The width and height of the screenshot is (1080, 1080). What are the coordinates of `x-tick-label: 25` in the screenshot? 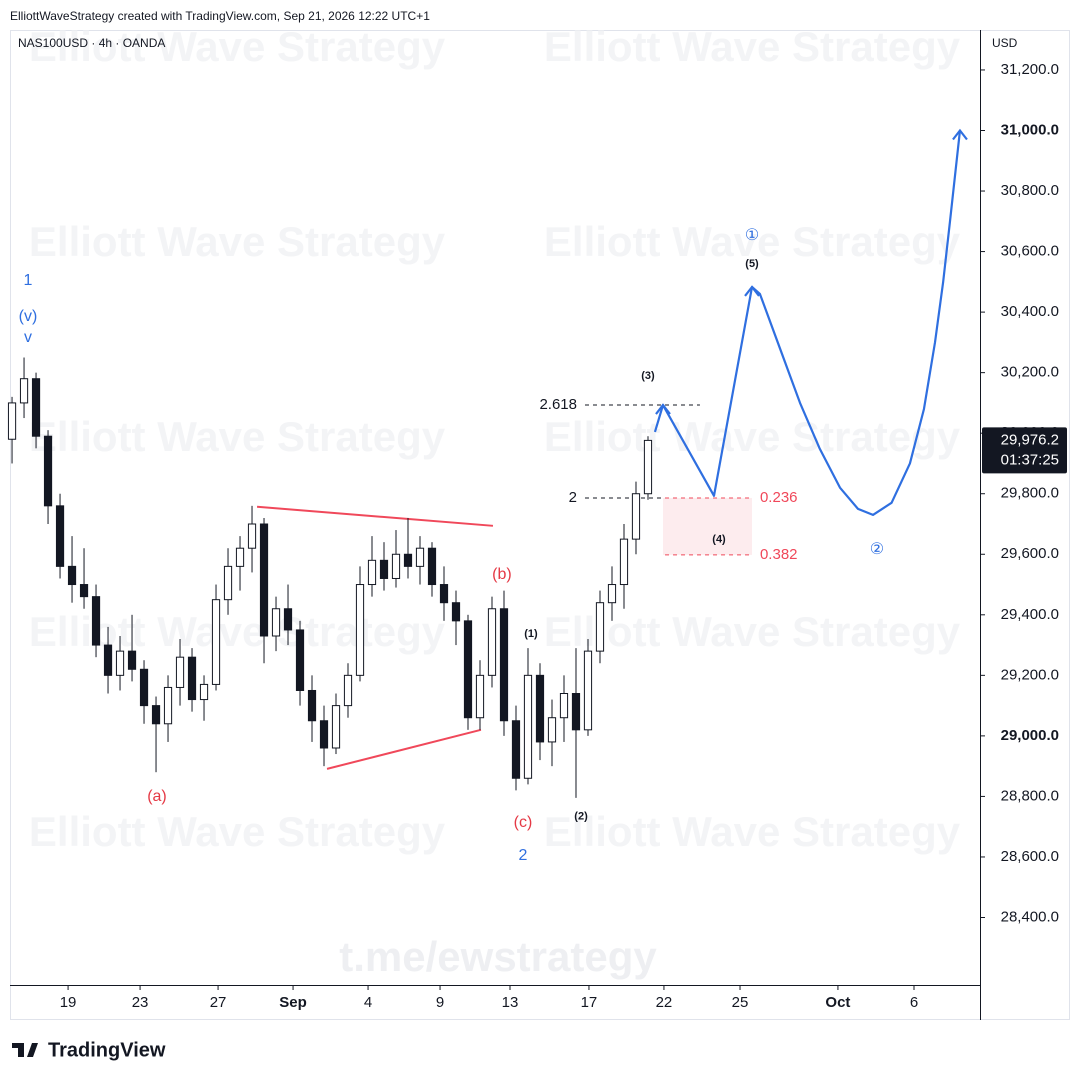 It's located at (740, 1002).